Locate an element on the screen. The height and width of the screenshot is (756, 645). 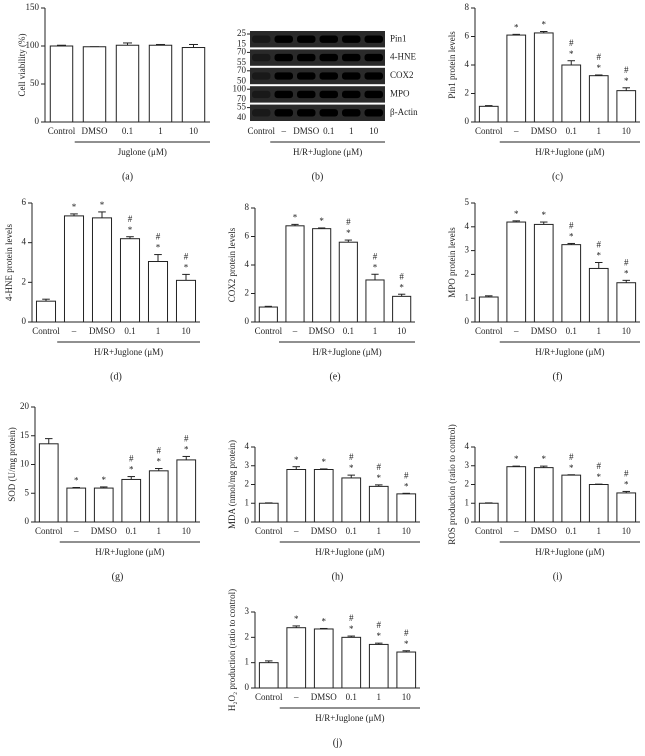
band-label: 4-HNE is located at coordinates (403, 57).